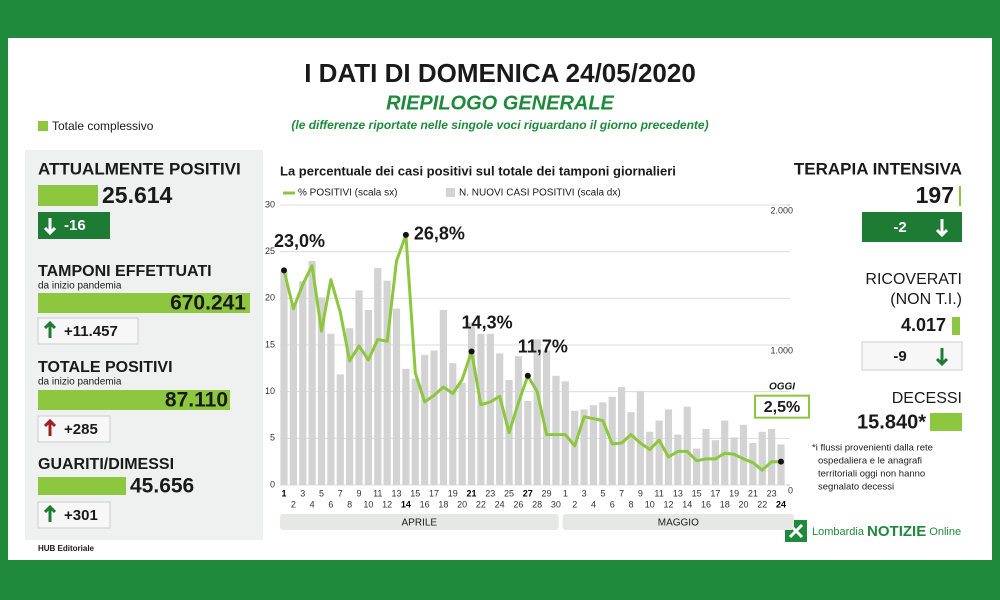 The width and height of the screenshot is (1000, 600). Describe the element at coordinates (640, 493) in the screenshot. I see `x-tick-label: 9` at that location.